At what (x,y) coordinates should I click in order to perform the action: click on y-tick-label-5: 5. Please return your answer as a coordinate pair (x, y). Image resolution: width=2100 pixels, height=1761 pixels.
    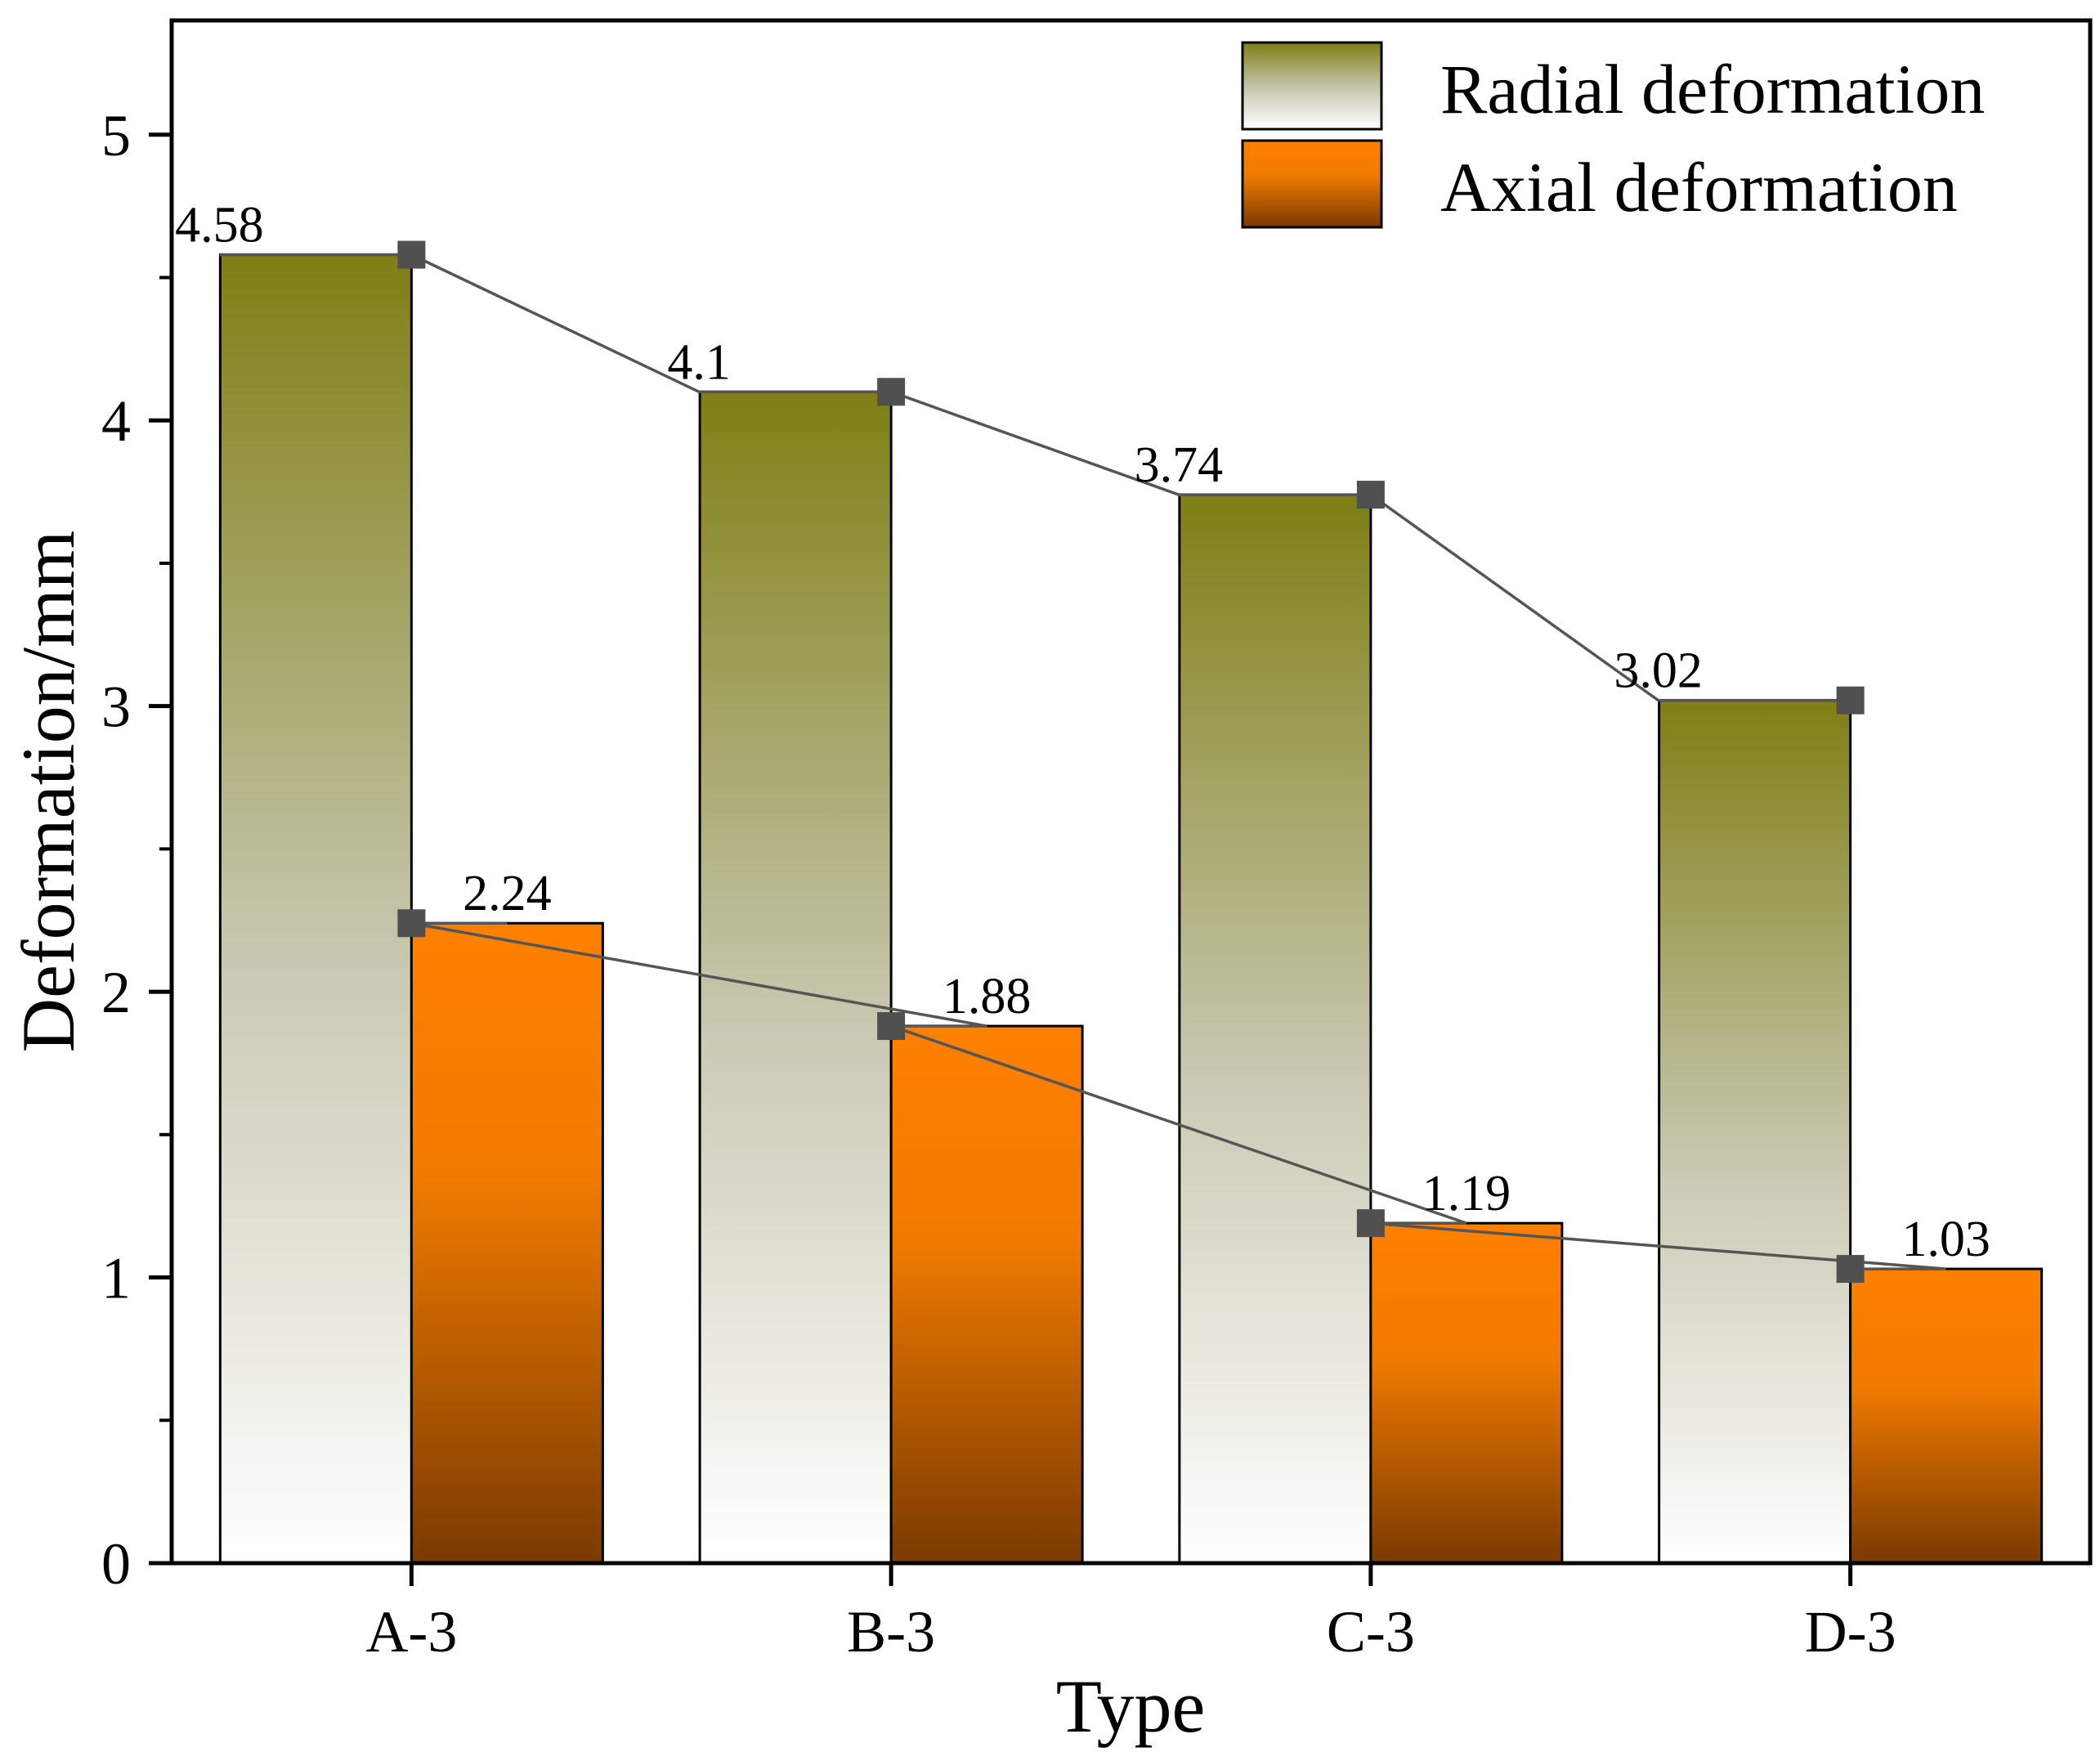
    Looking at the image, I should click on (116, 135).